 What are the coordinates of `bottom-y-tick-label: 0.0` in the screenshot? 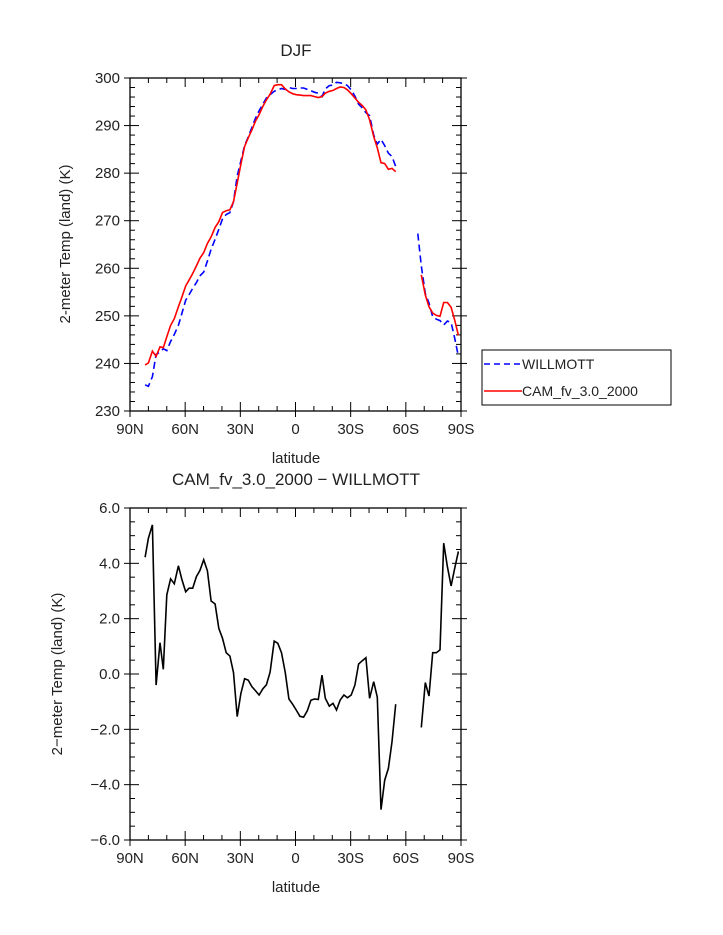 It's located at (109, 674).